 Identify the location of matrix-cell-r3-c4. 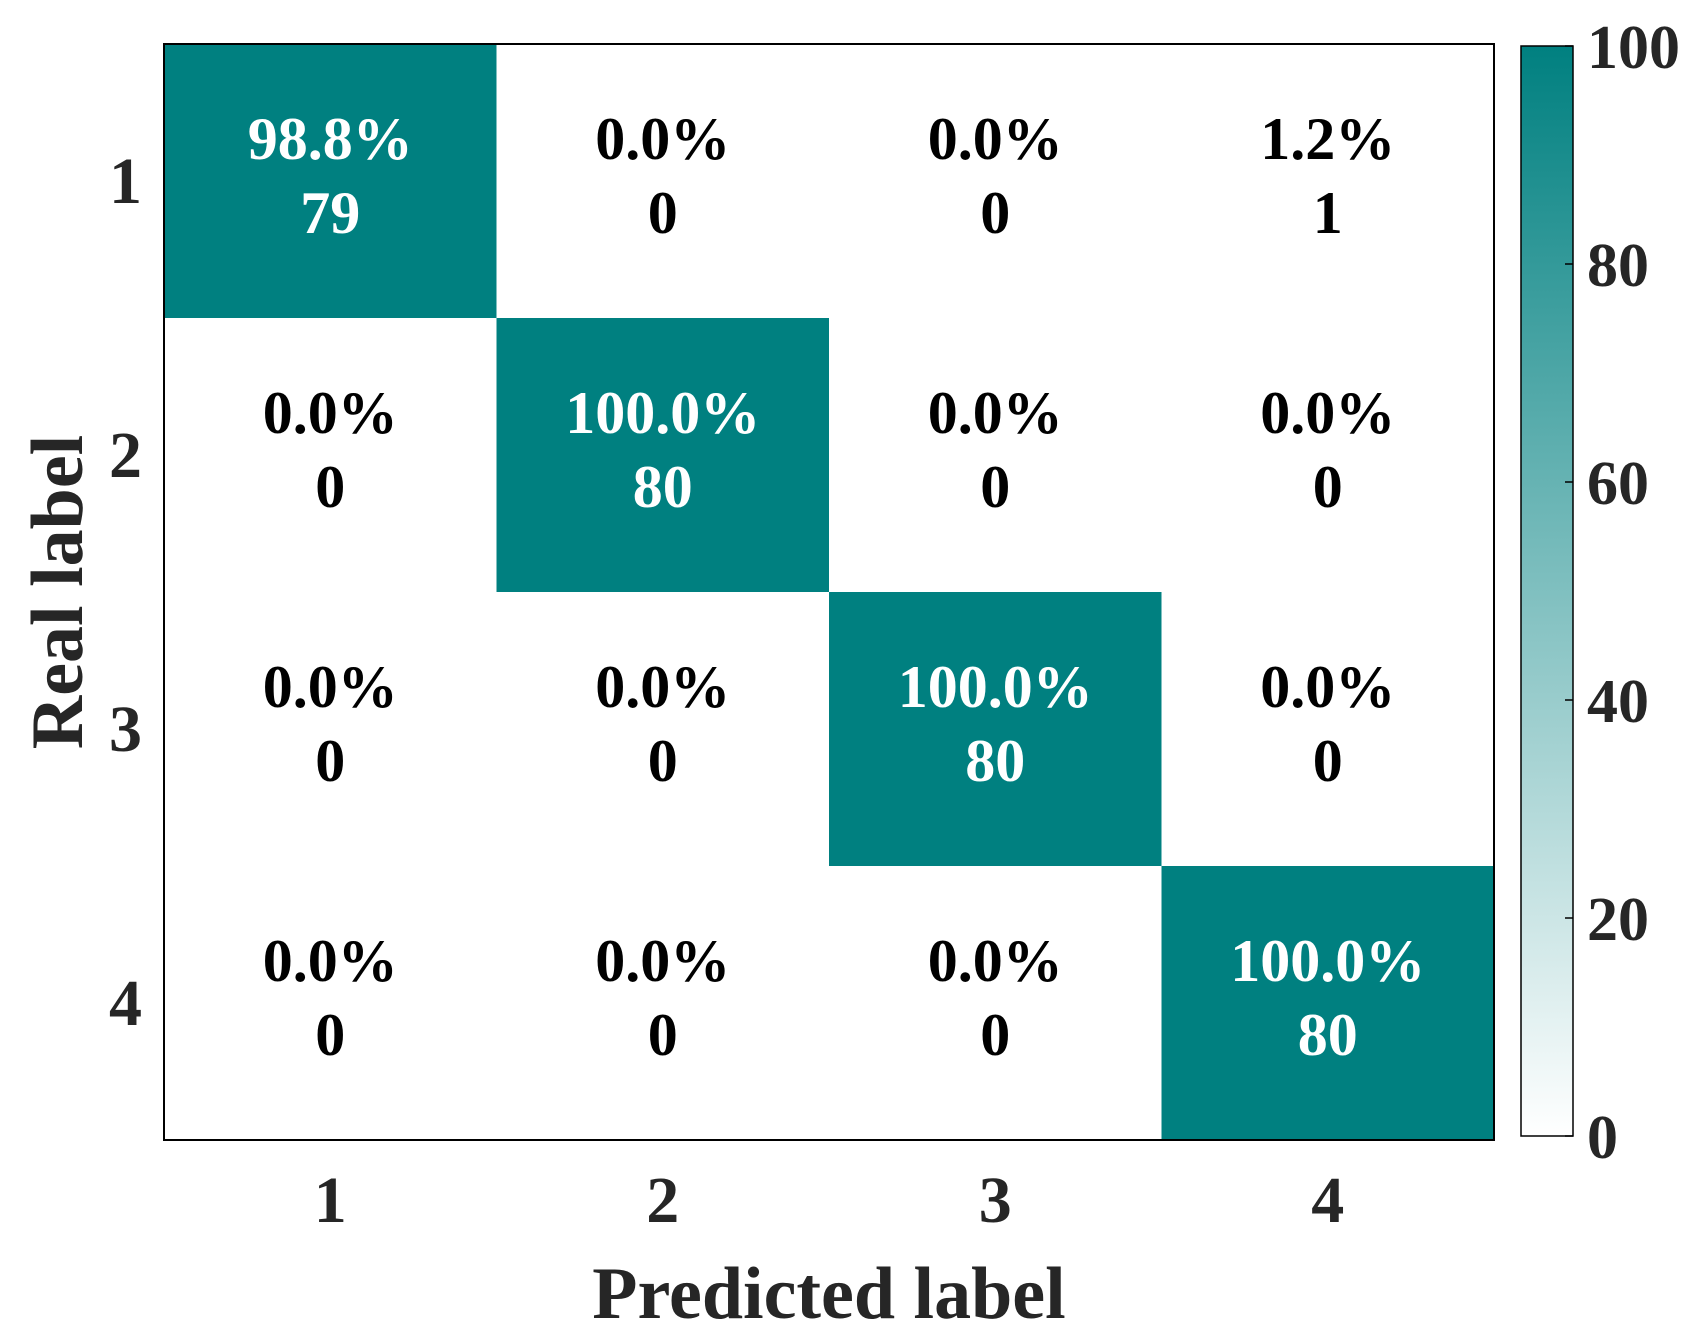
(1327, 729).